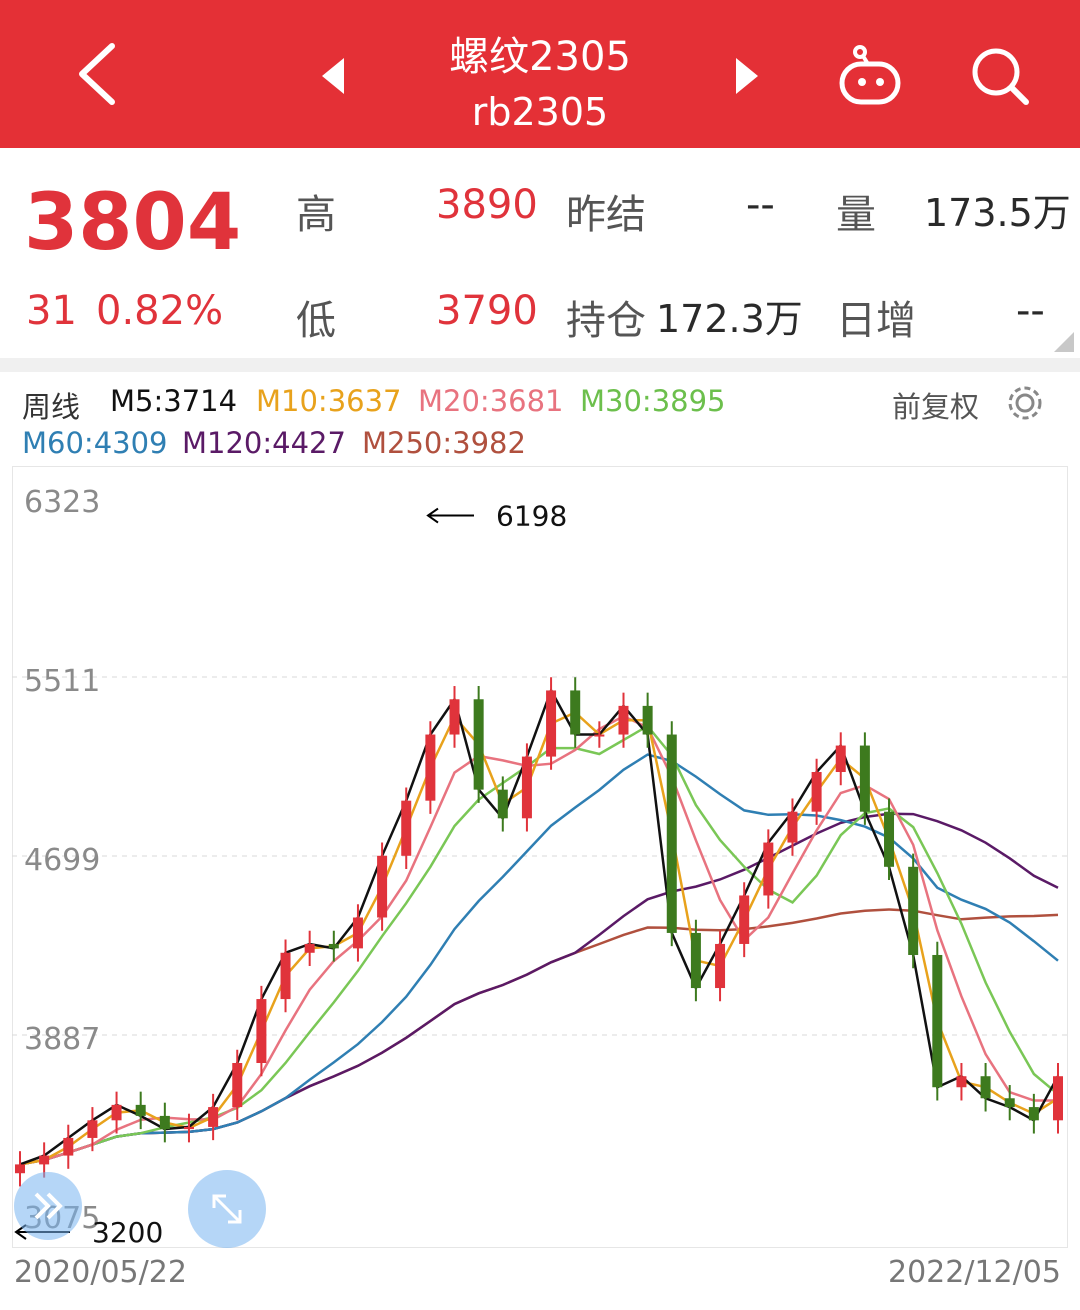 The width and height of the screenshot is (1080, 1310). I want to click on max-label: 6198, so click(531, 516).